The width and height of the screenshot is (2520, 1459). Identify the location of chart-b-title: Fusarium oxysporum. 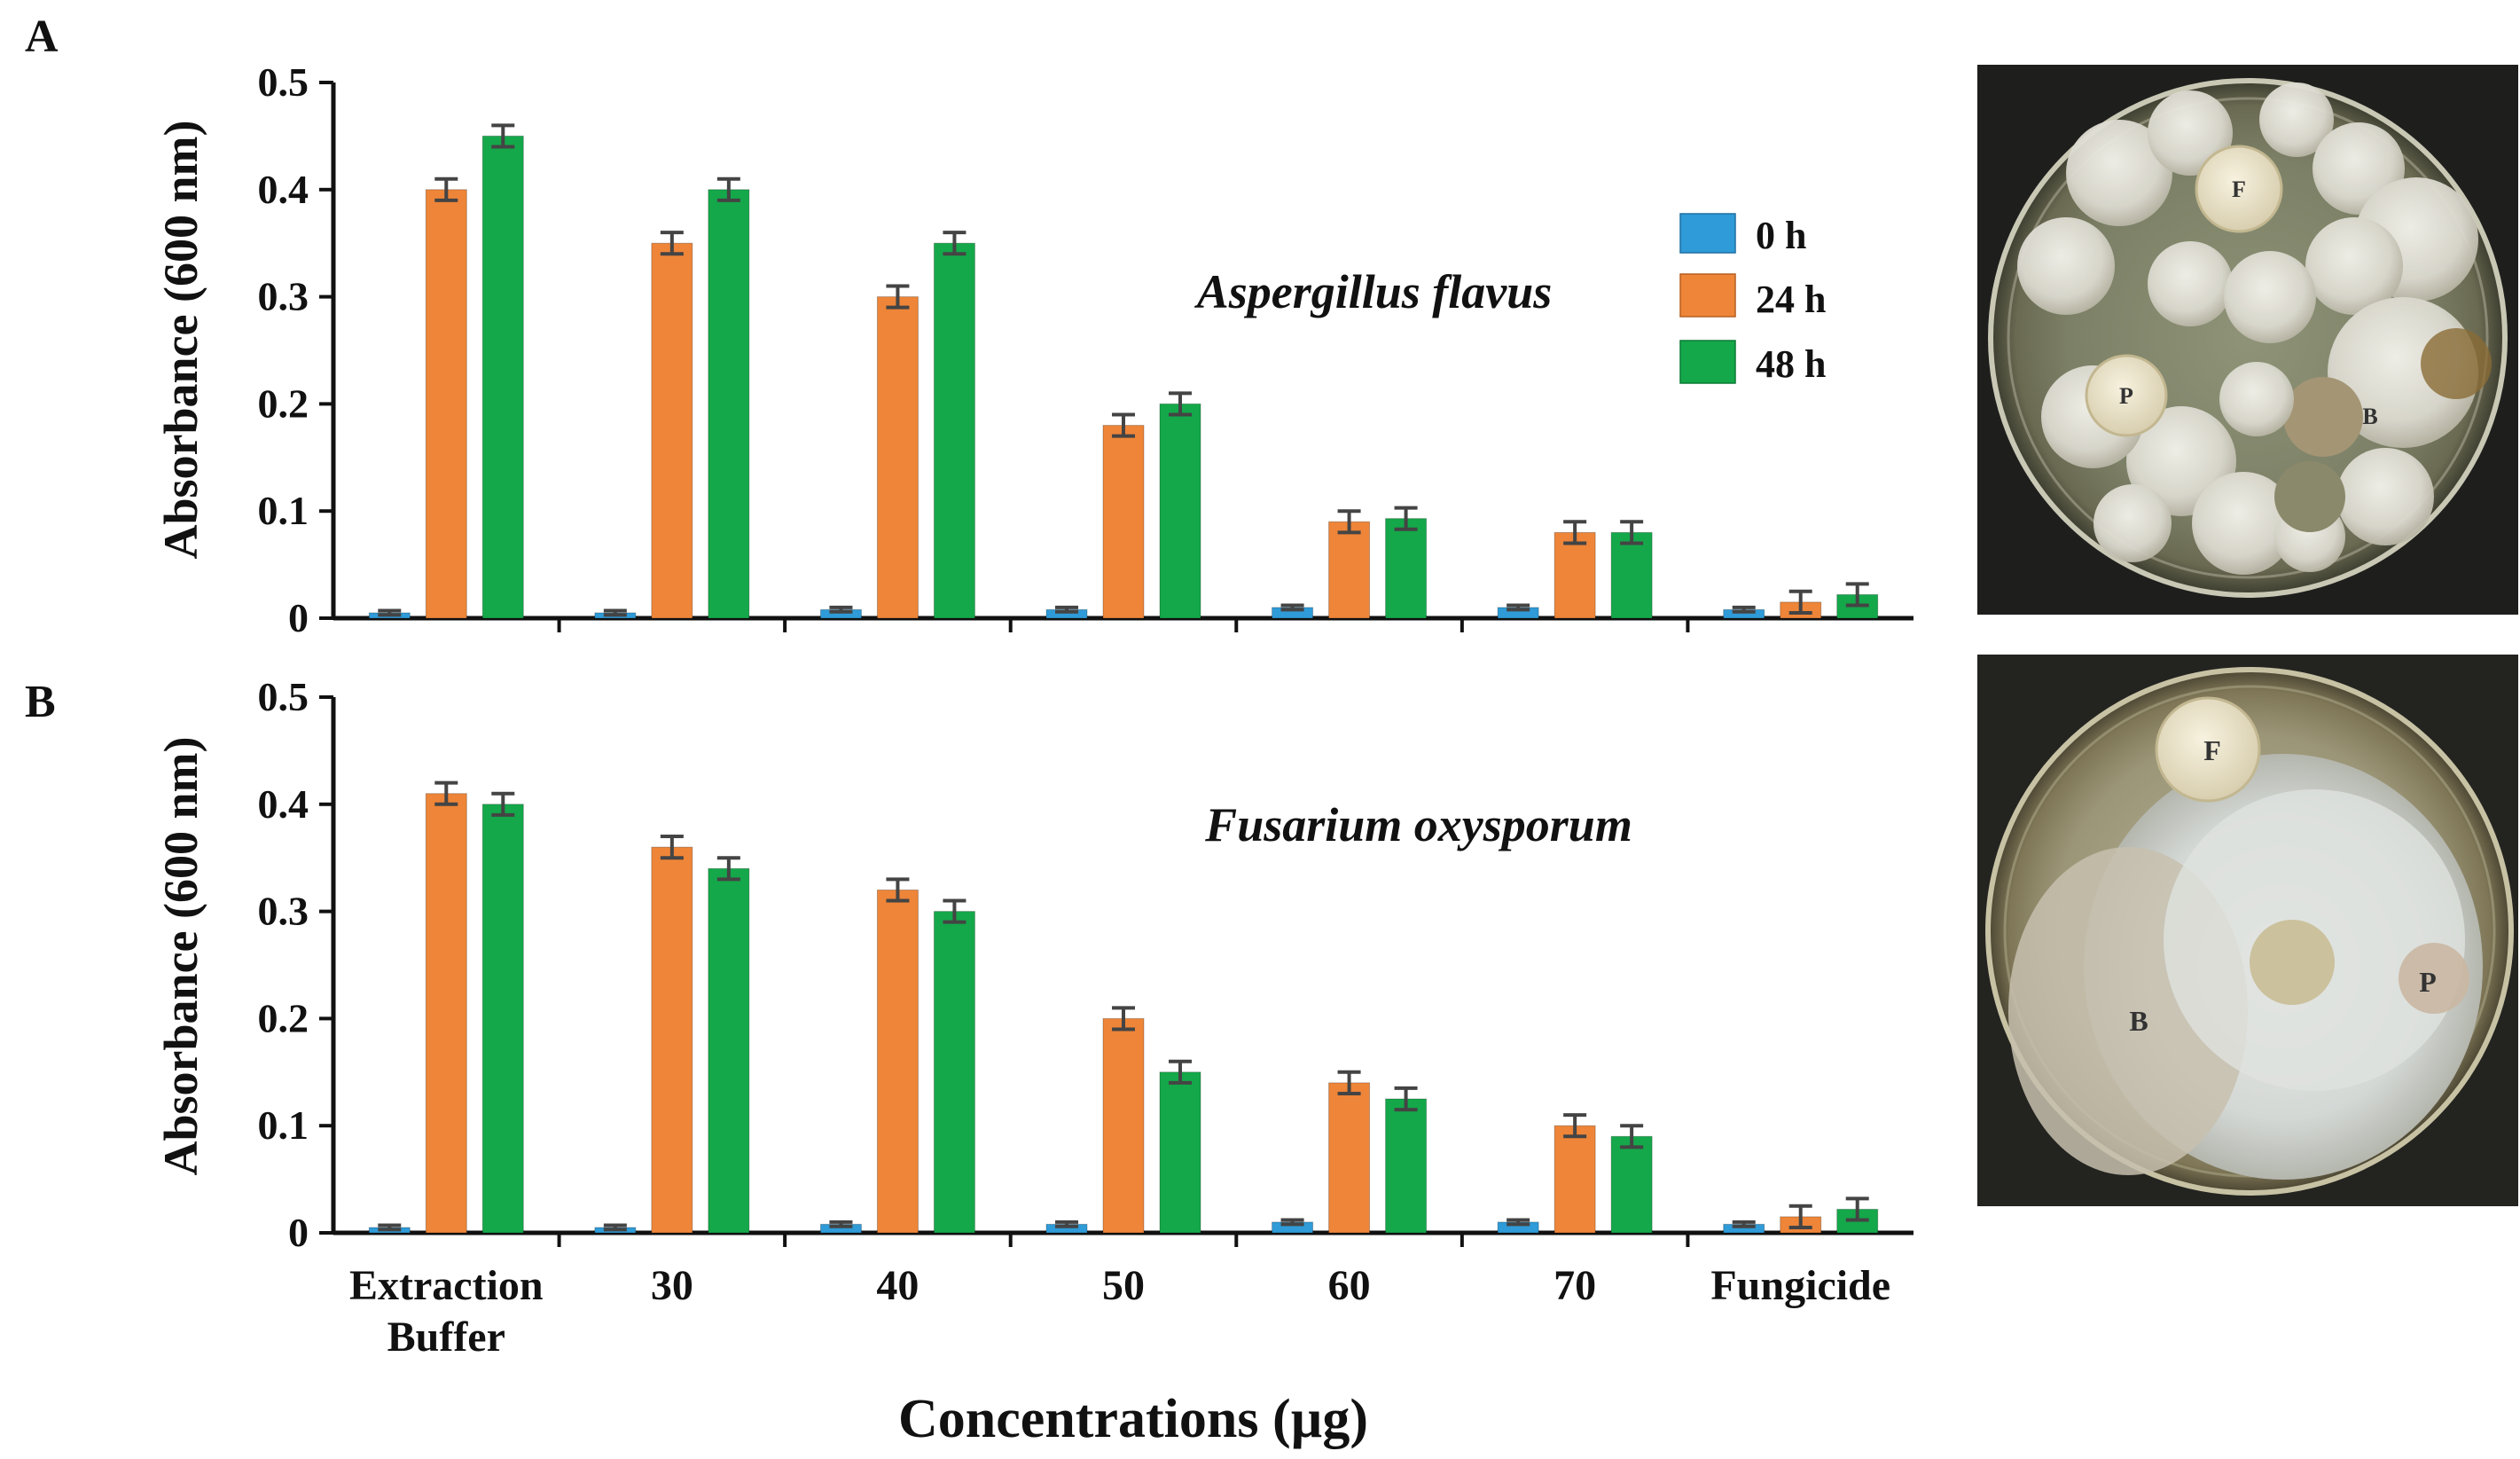
(1418, 824).